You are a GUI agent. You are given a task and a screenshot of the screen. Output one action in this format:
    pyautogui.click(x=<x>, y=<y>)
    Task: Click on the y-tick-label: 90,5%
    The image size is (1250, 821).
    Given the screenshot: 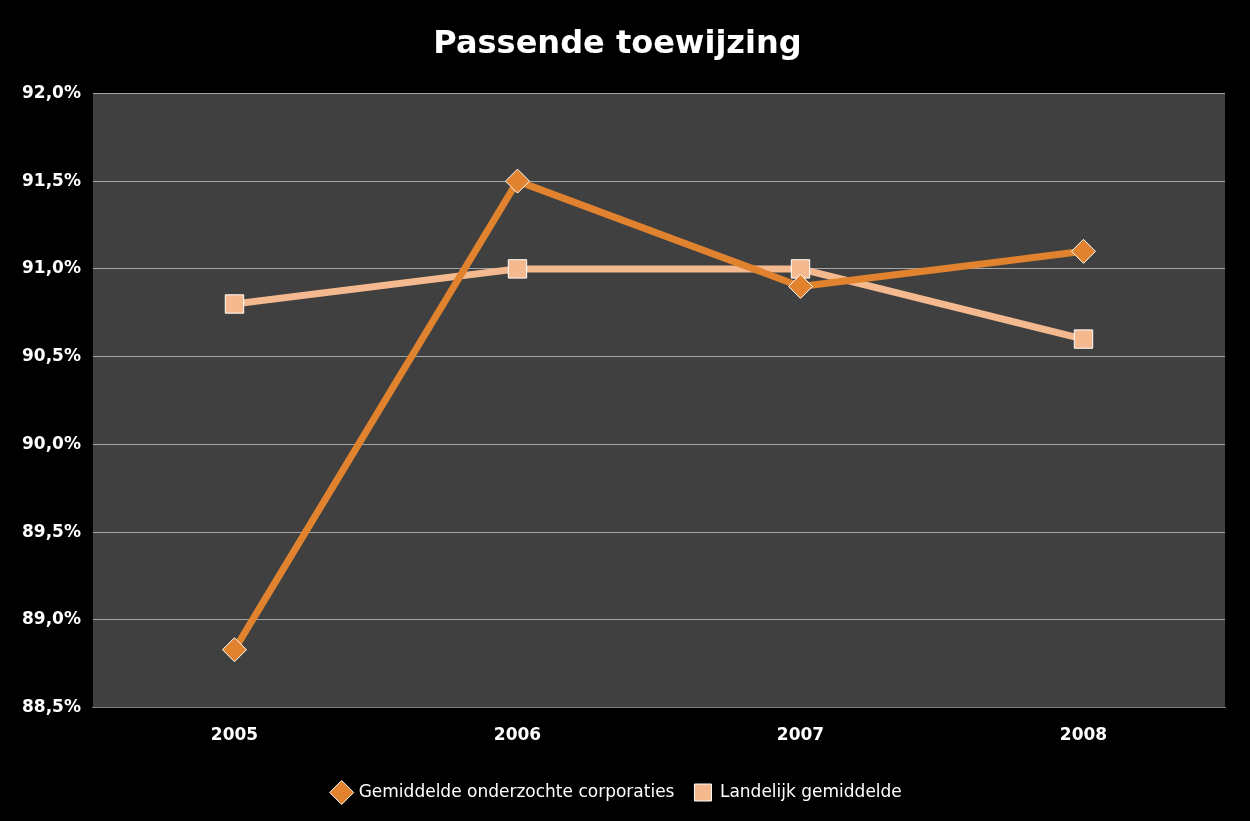 What is the action you would take?
    pyautogui.click(x=51, y=355)
    